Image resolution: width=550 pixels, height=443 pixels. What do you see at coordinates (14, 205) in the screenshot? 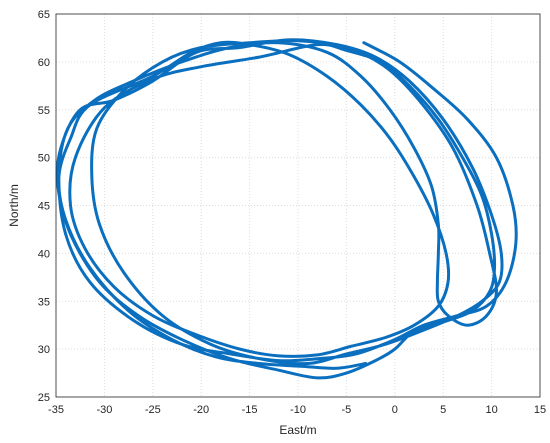
I see `y-axis-label: North/m` at bounding box center [14, 205].